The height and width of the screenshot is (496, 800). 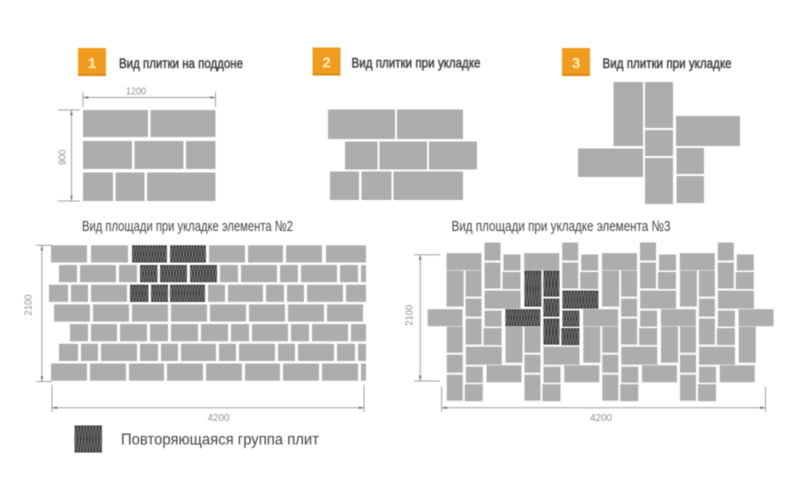 I want to click on svg-text: 2, so click(x=326, y=63).